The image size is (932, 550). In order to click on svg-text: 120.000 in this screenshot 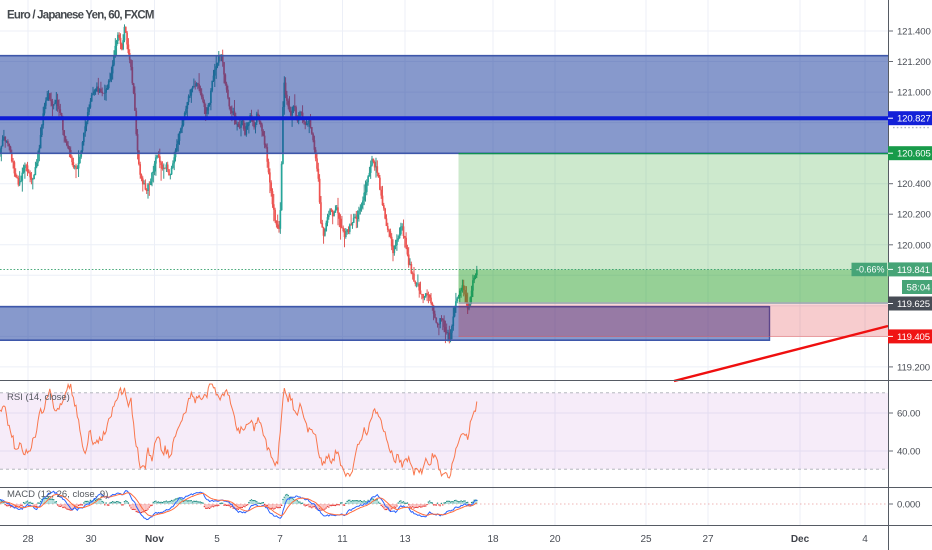, I will do `click(914, 245)`.